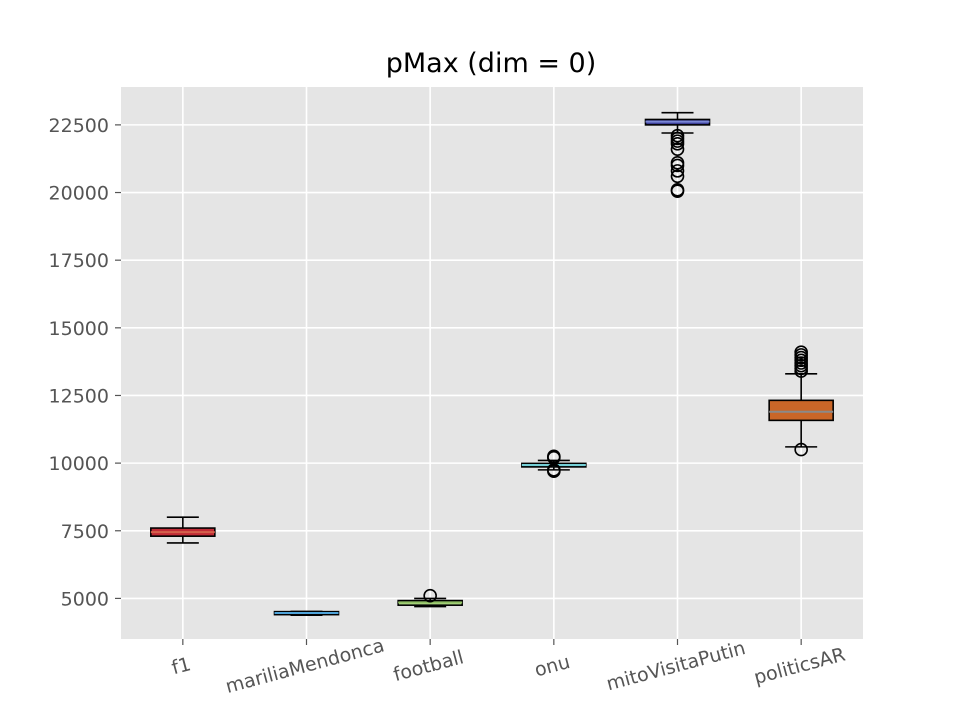 The width and height of the screenshot is (961, 721). What do you see at coordinates (491, 63) in the screenshot?
I see `chart-title: pMax (dim = 0)` at bounding box center [491, 63].